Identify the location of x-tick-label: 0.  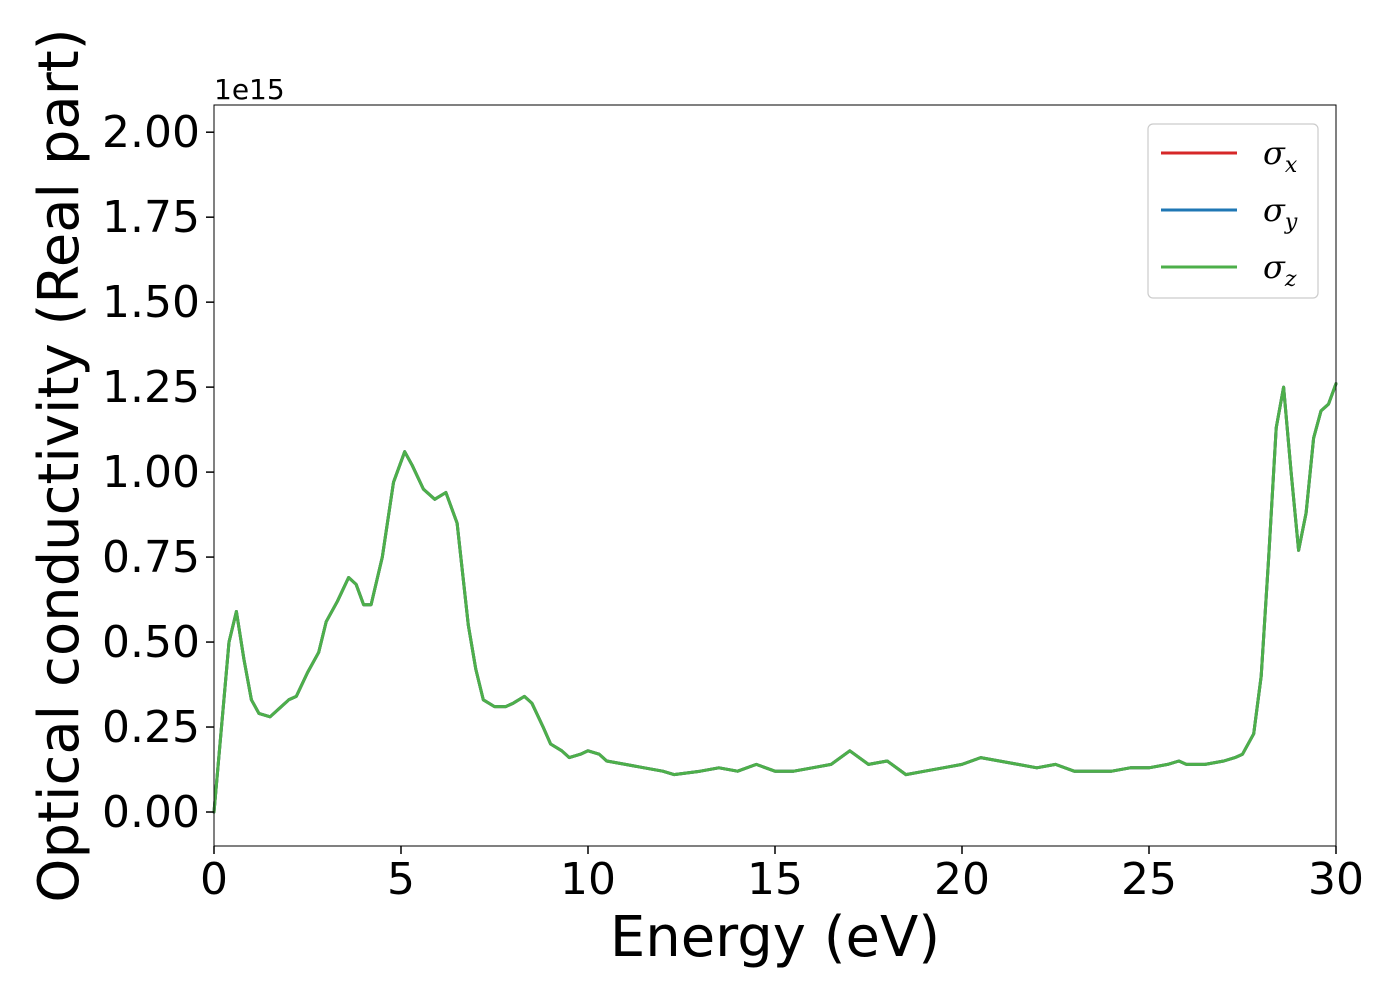
(214, 879).